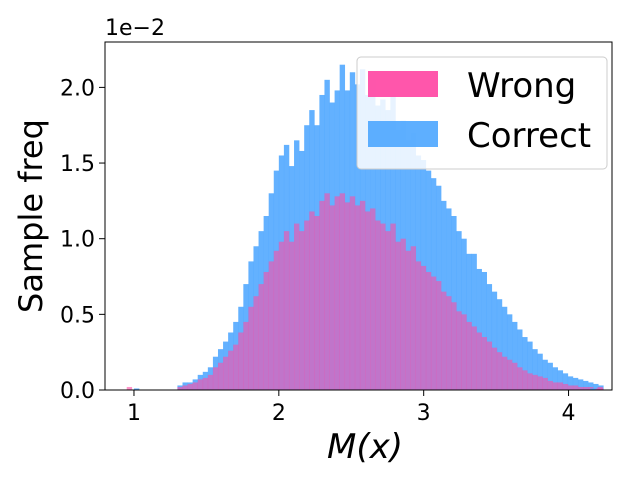 Image resolution: width=640 pixels, height=480 pixels. What do you see at coordinates (403, 134) in the screenshot?
I see `legend-swatch-correct` at bounding box center [403, 134].